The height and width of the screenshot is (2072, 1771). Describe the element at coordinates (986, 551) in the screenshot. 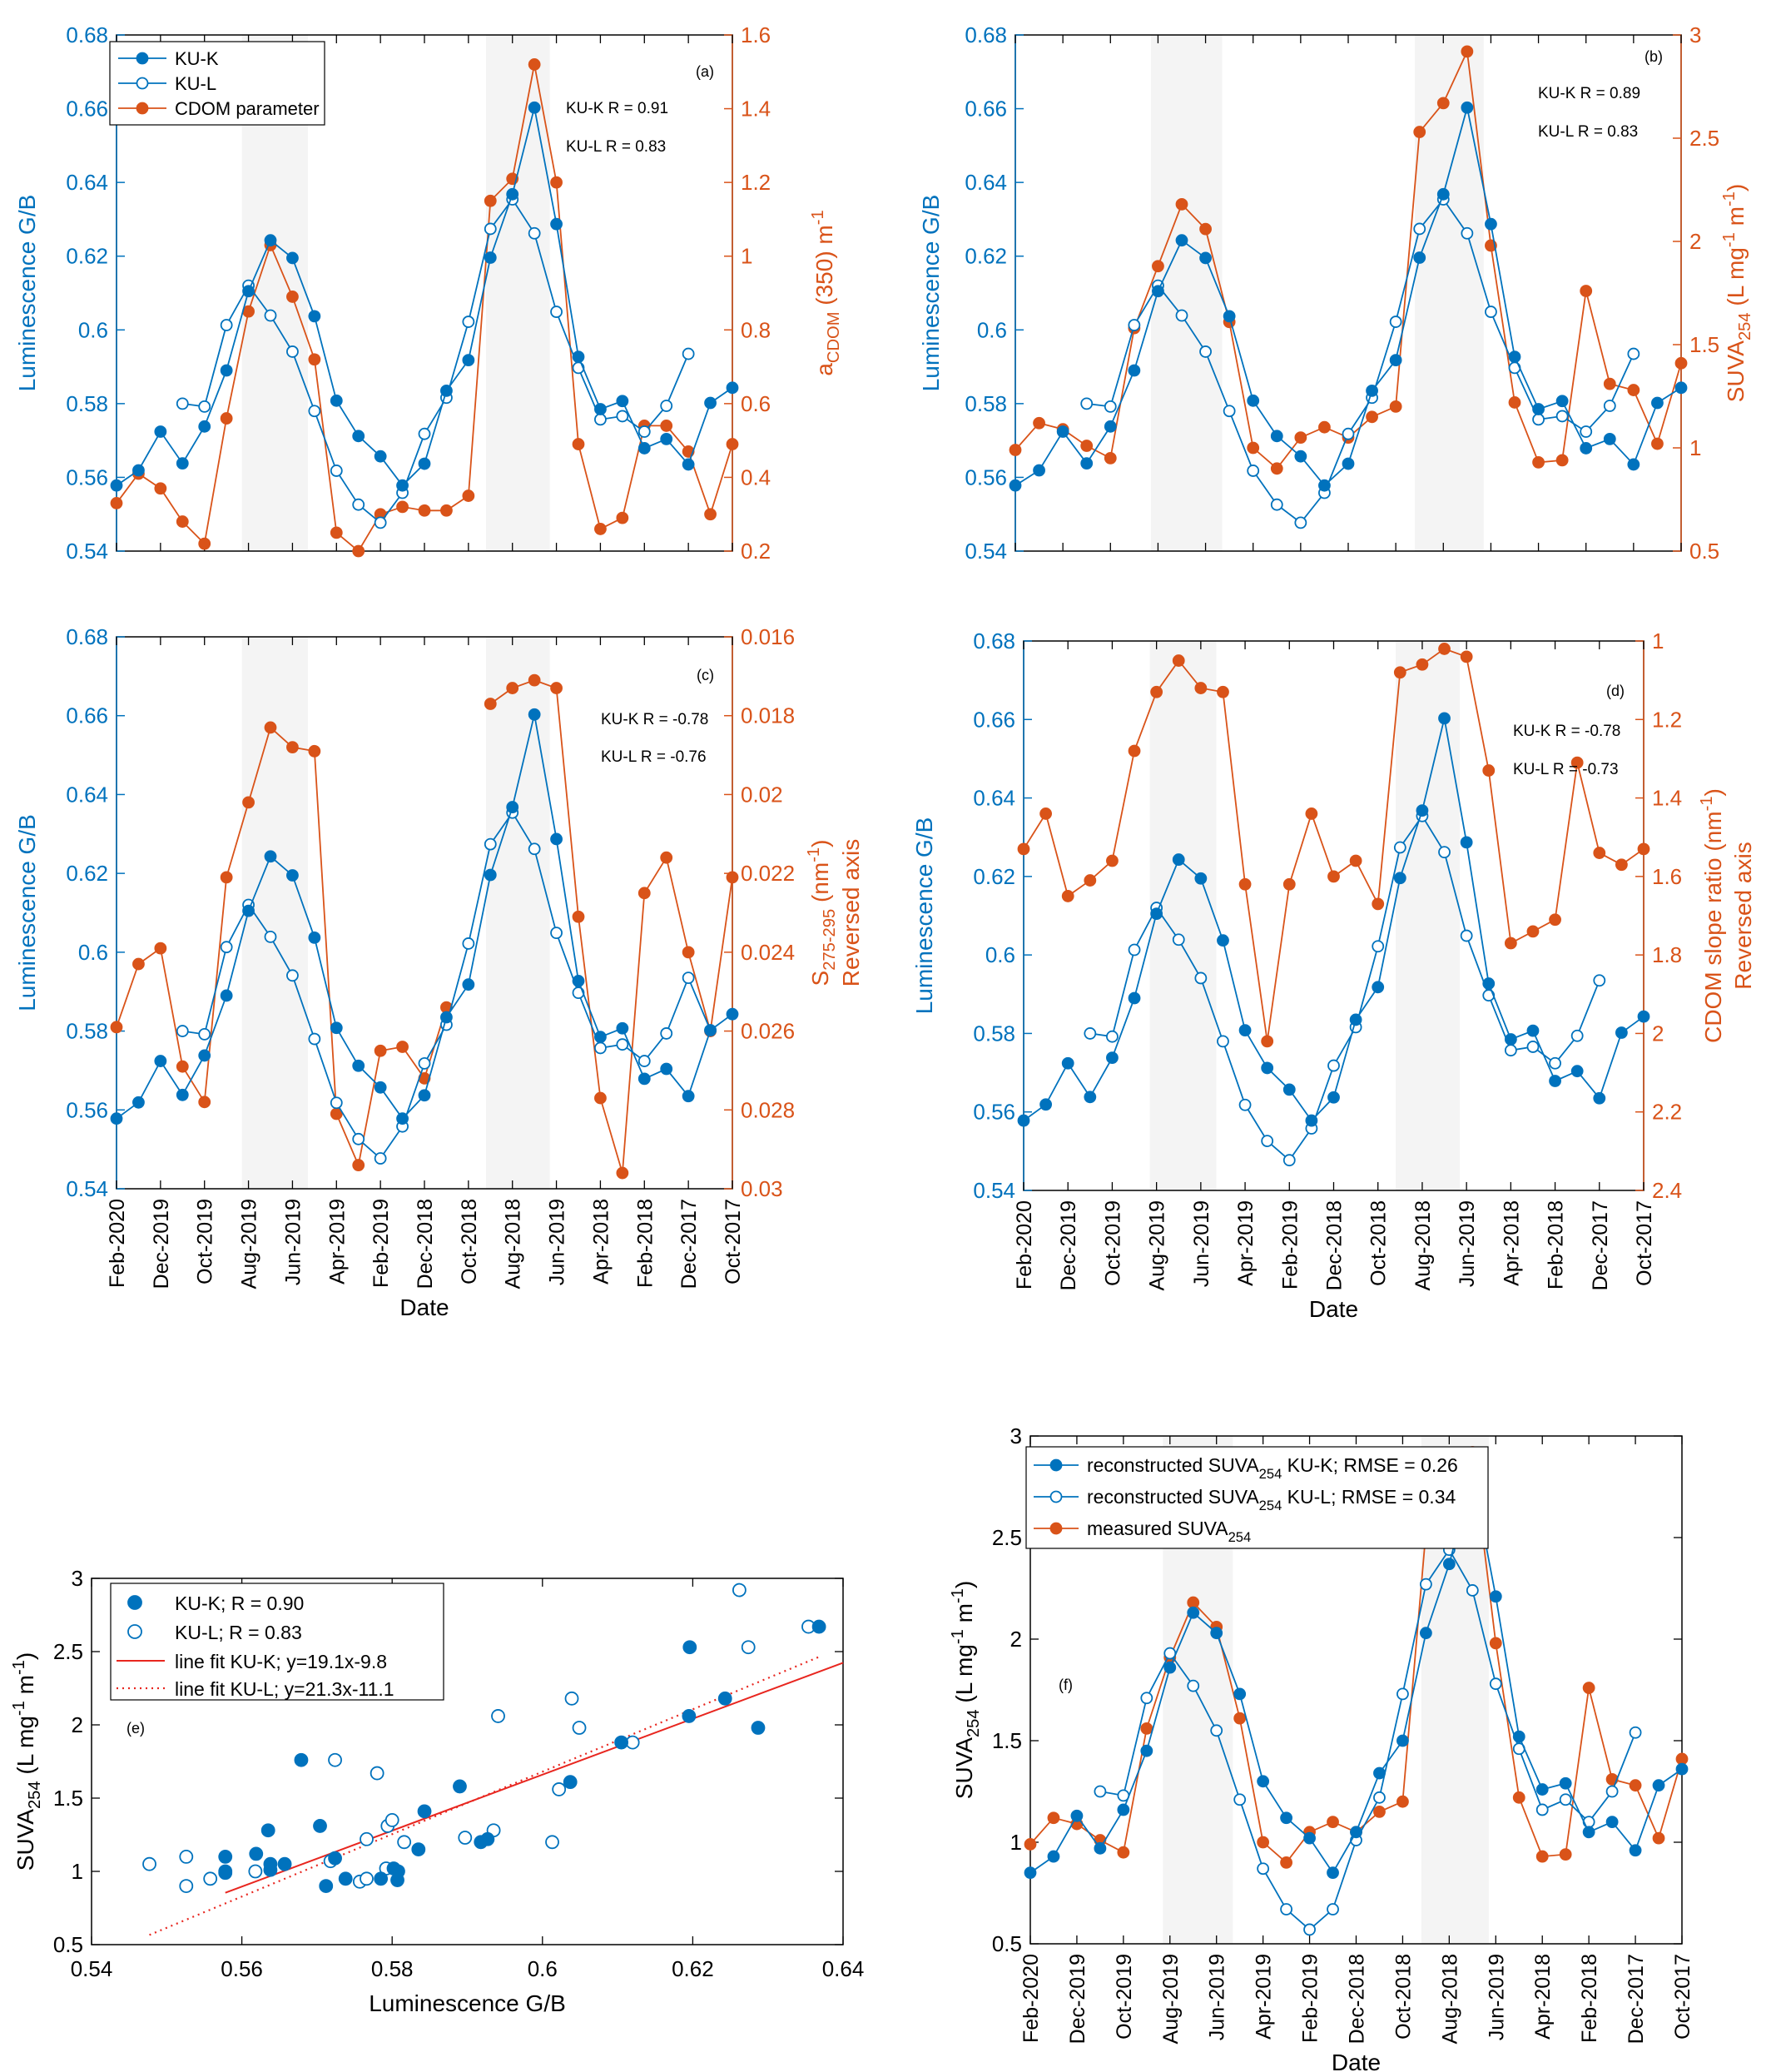

I see `y-tick-label-left: 0.54` at that location.